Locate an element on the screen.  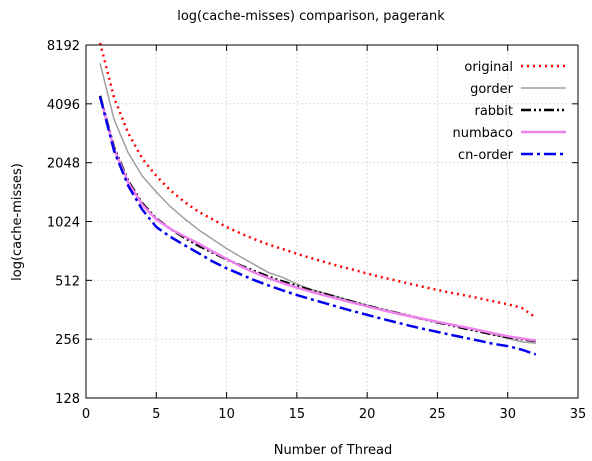
x-tick-label: 10 is located at coordinates (226, 414).